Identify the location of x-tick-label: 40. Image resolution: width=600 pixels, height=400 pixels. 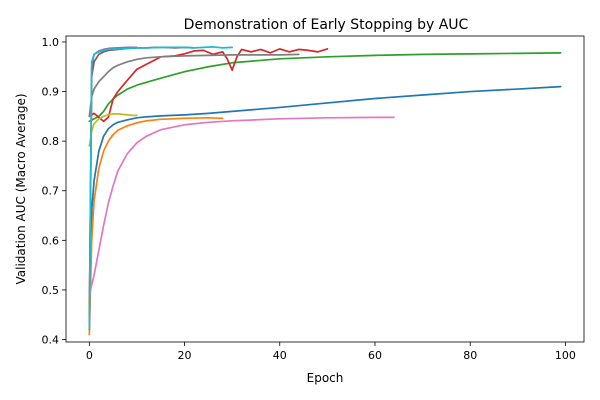
(280, 355).